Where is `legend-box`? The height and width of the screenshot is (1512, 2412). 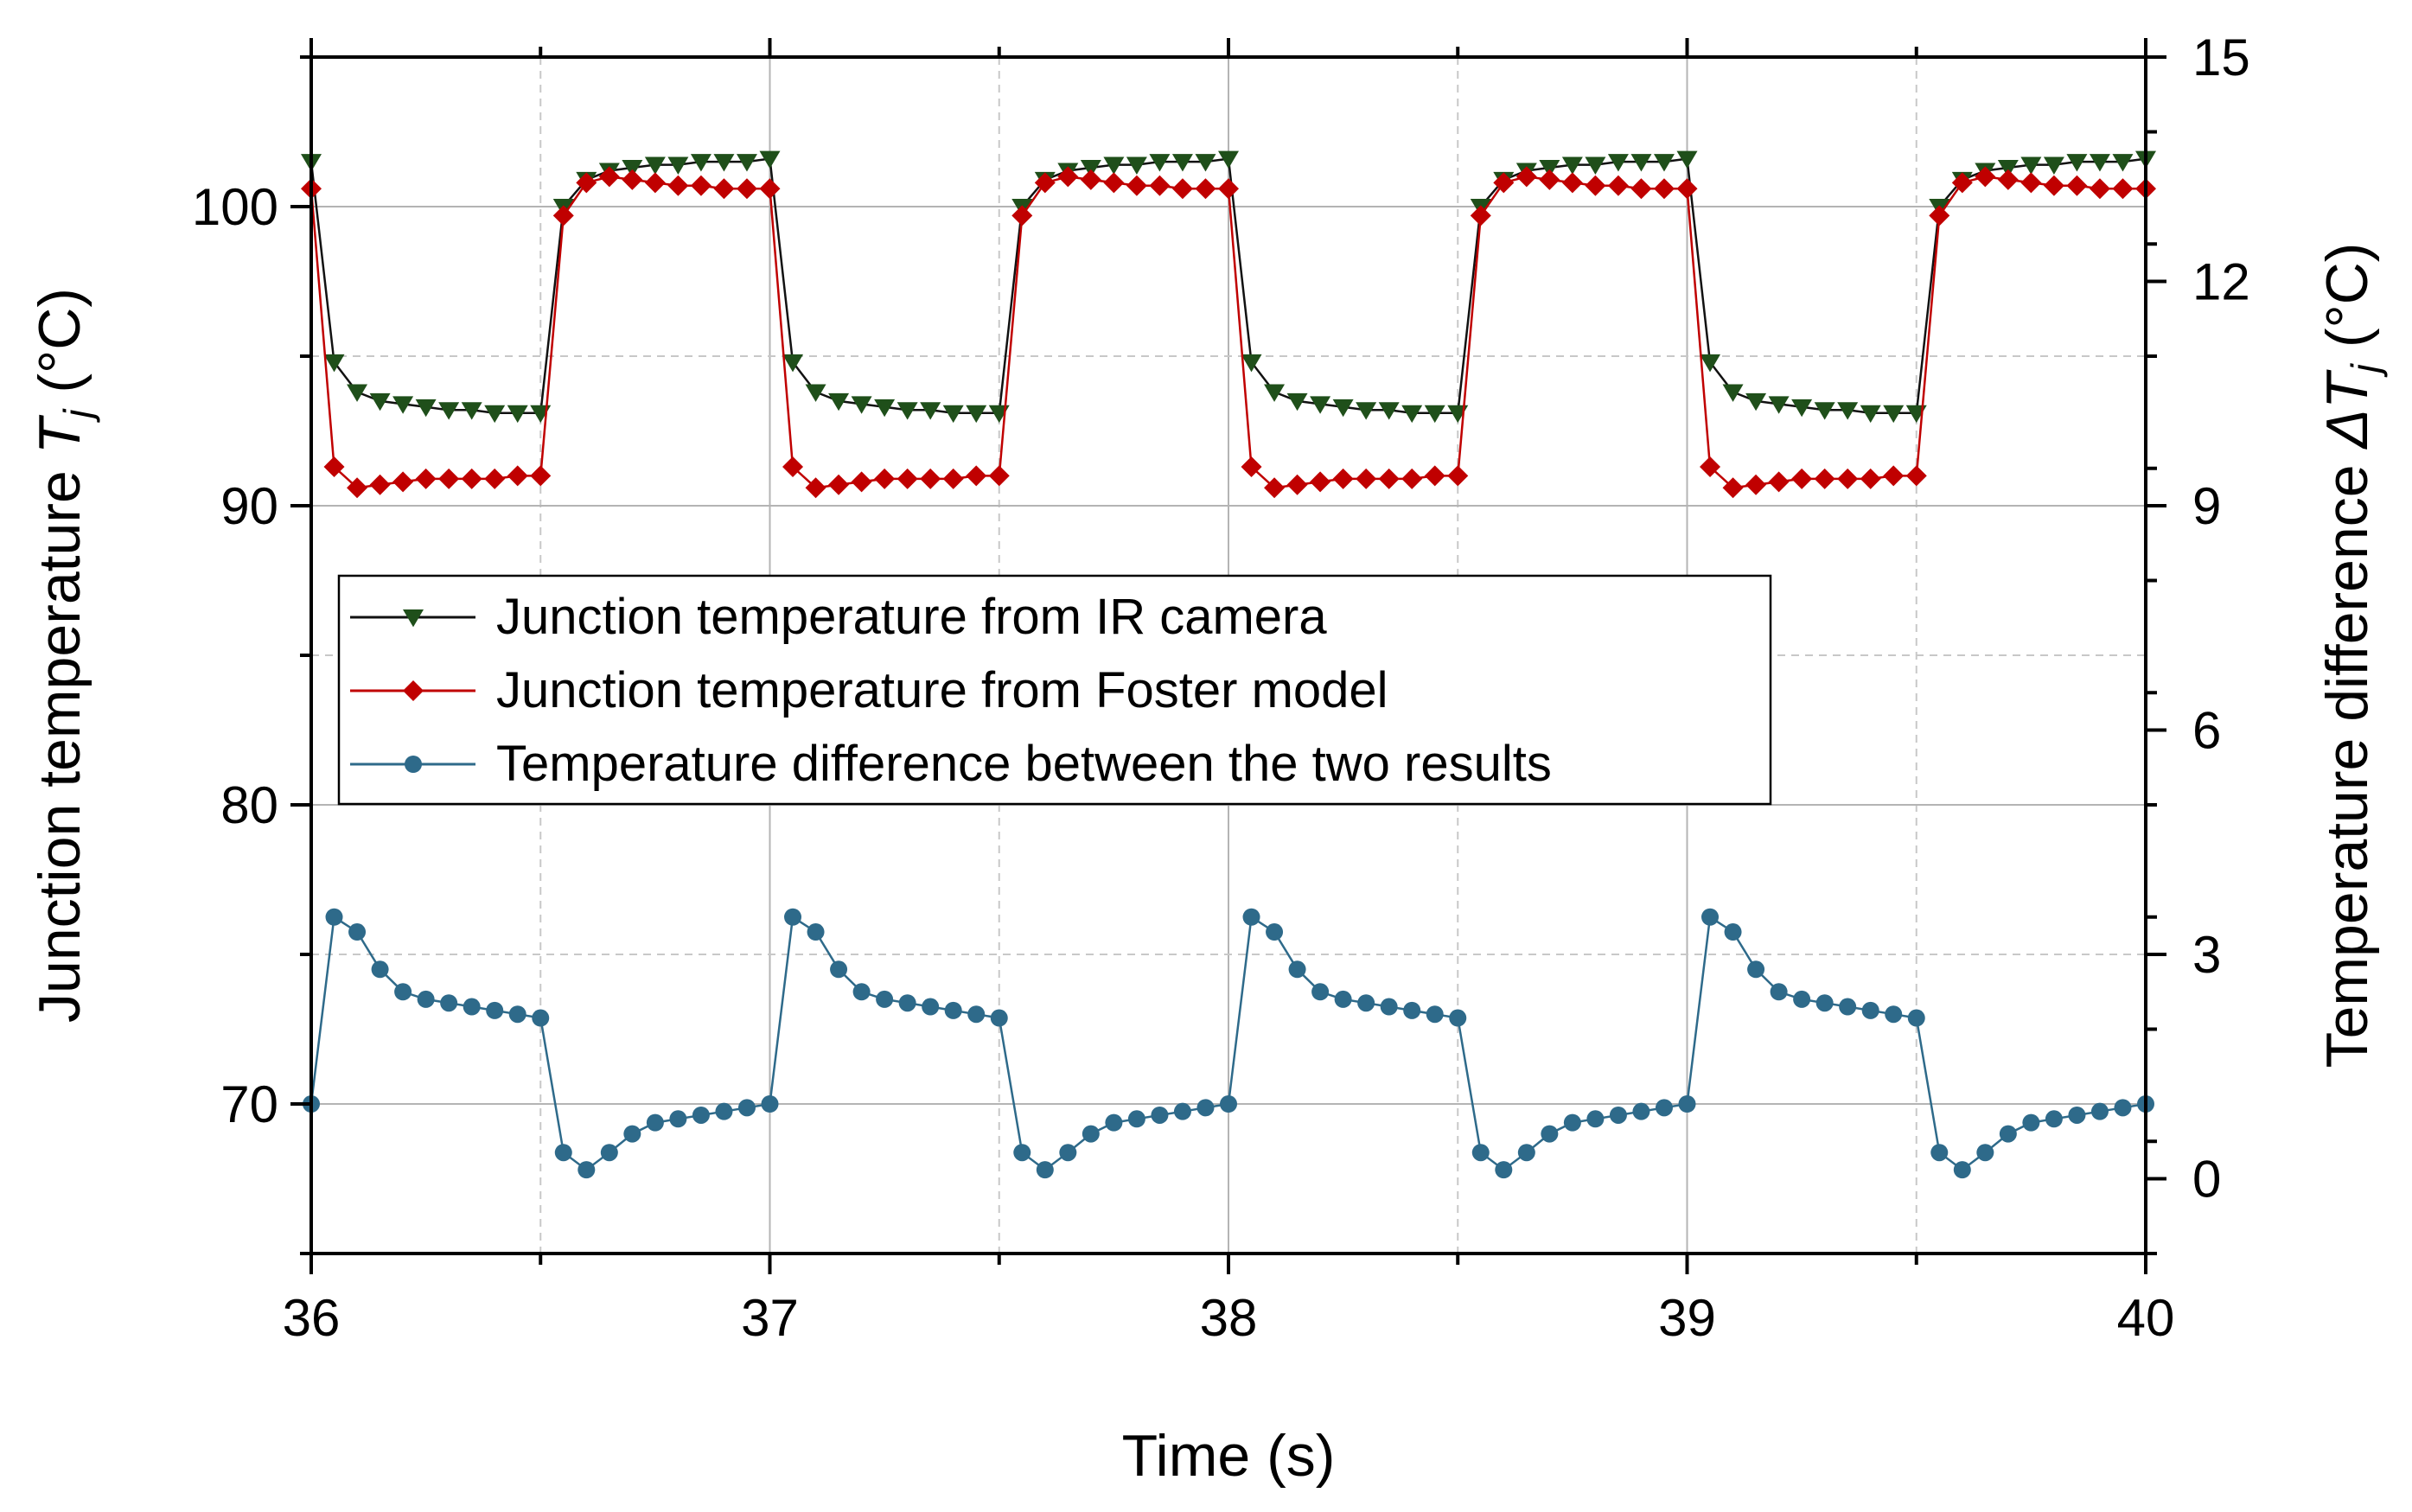
legend-box is located at coordinates (1054, 690).